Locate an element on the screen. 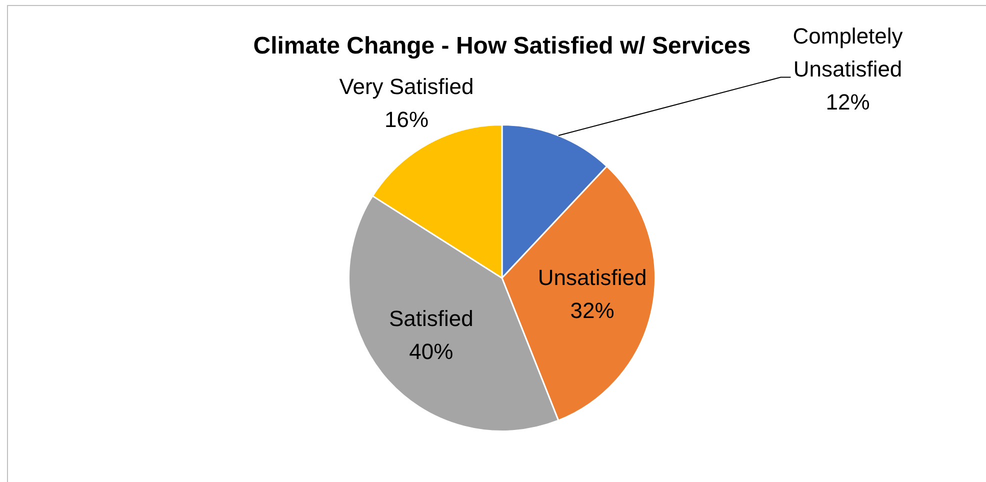 This screenshot has width=986, height=482. data-label: 40% is located at coordinates (431, 351).